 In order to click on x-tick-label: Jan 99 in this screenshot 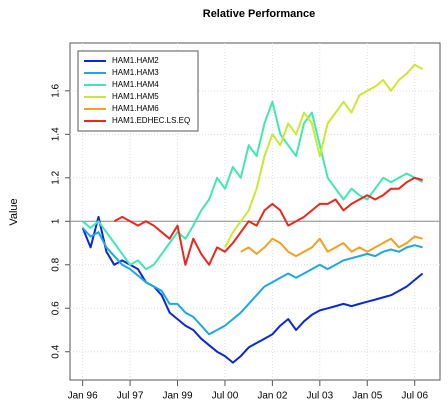, I will do `click(178, 396)`.